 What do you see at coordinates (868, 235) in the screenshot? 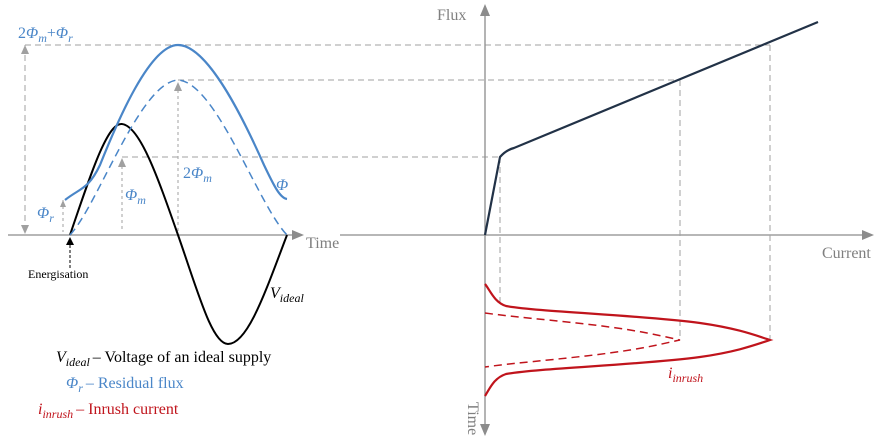
I see `current-axis-arrow` at bounding box center [868, 235].